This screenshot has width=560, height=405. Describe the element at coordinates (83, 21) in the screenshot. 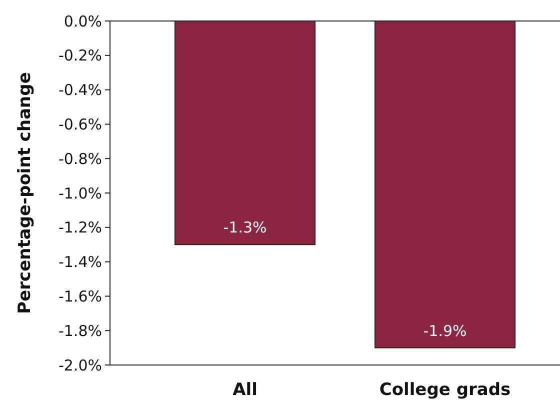

I see `y-tick-label: 0.0%` at that location.